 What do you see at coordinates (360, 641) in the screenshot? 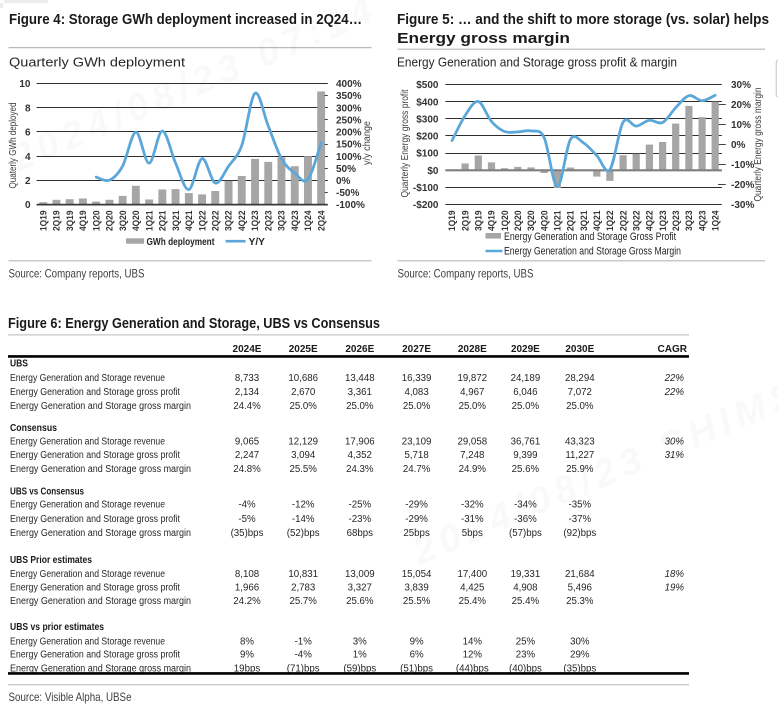
I see `svg-text: 3%` at bounding box center [360, 641].